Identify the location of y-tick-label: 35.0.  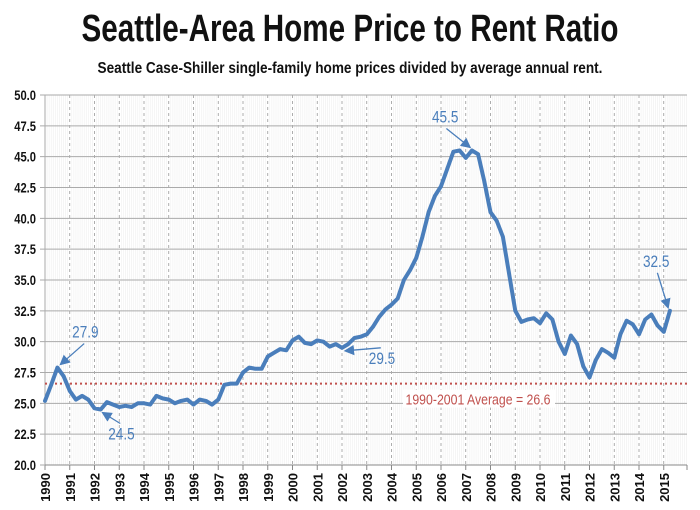
(25, 280).